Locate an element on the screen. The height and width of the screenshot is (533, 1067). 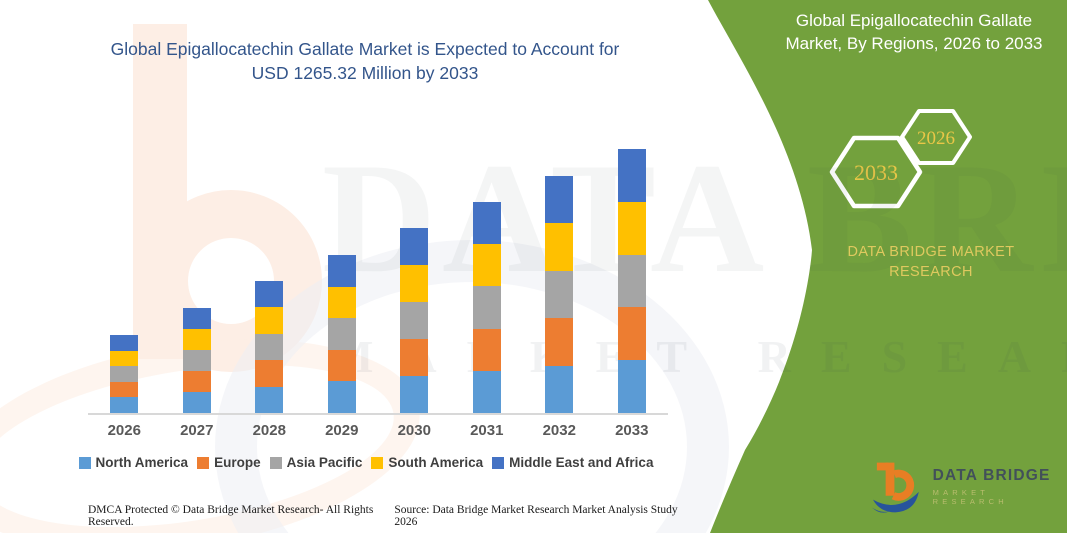
x-tick-label-2027: 2027 is located at coordinates (197, 430).